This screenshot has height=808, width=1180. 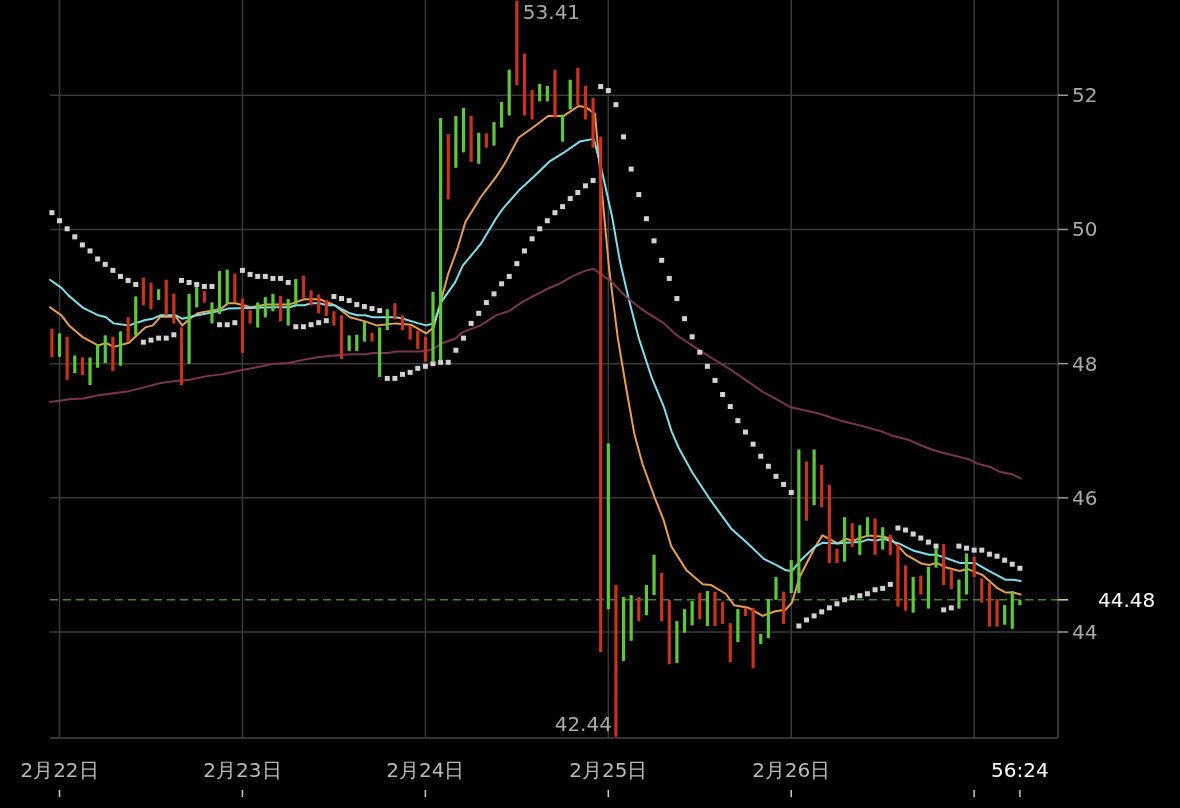 What do you see at coordinates (59, 770) in the screenshot?
I see `x-tick-label: 2月22日` at bounding box center [59, 770].